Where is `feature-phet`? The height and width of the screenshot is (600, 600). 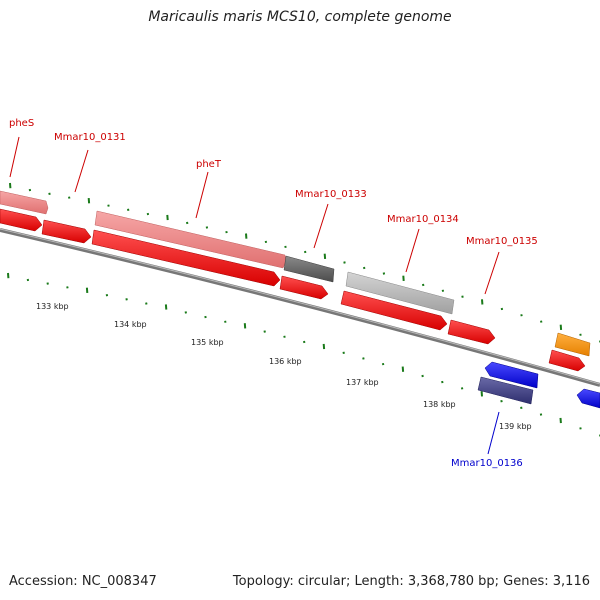
feature-phet is located at coordinates (186, 258).